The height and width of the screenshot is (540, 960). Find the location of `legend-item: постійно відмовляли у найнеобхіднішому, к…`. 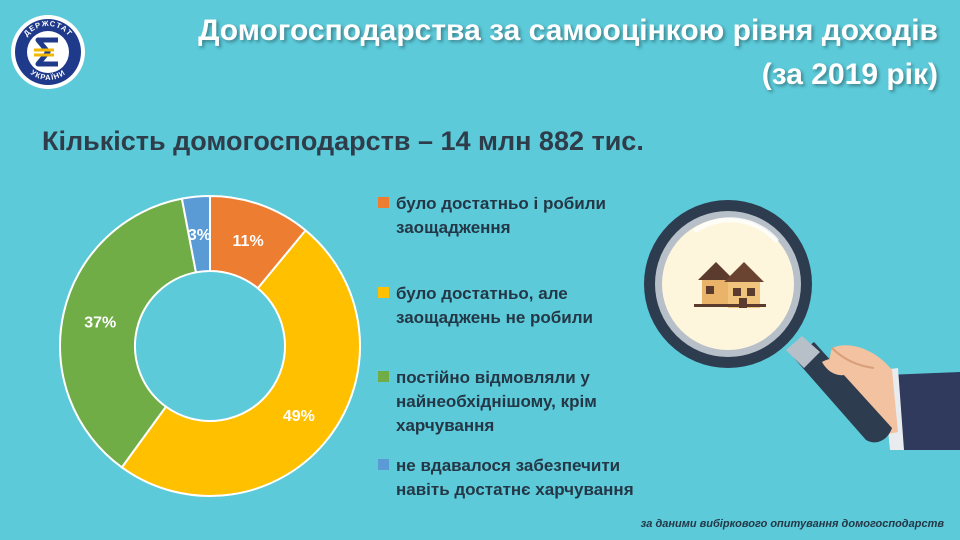

legend-item: постійно відмовляли у найнеобхіднішому, к… is located at coordinates (517, 402).